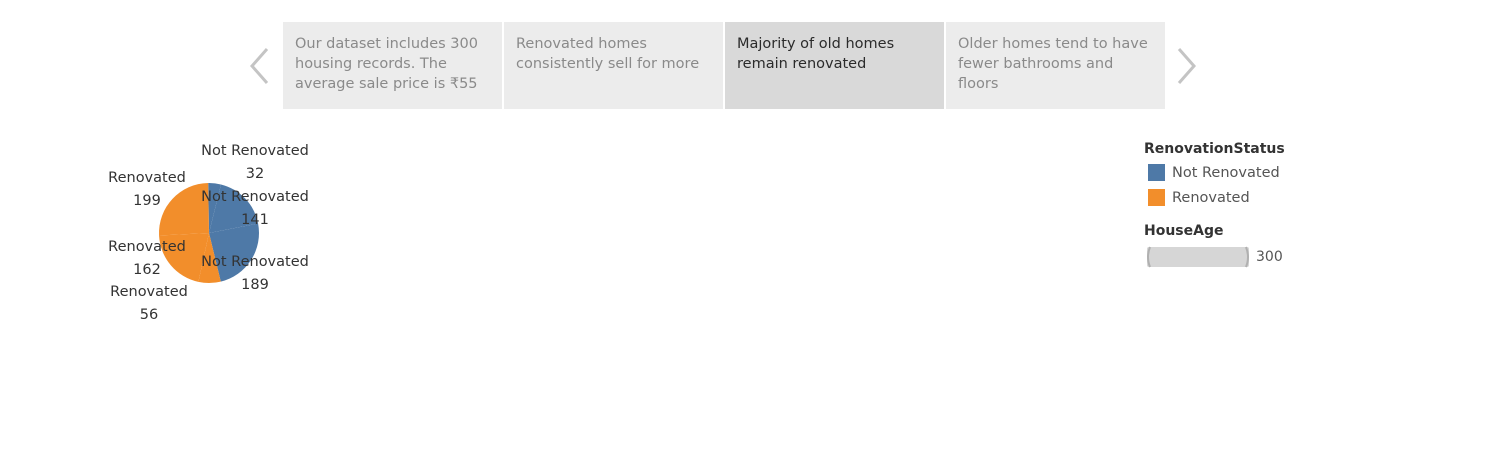  I want to click on story-point-text: Majority of old homes, so click(816, 44).